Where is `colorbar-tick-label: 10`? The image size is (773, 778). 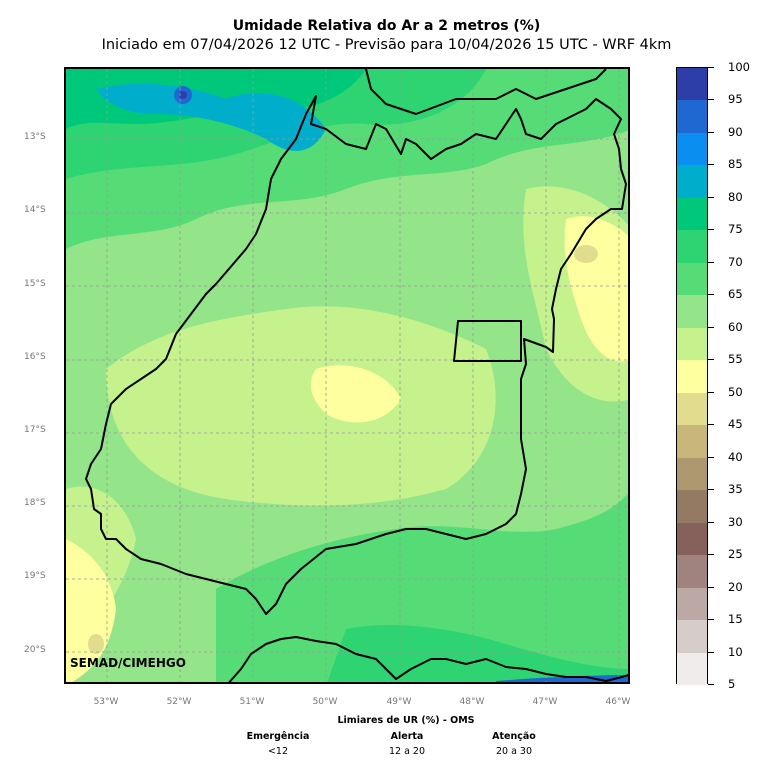 colorbar-tick-label: 10 is located at coordinates (735, 651).